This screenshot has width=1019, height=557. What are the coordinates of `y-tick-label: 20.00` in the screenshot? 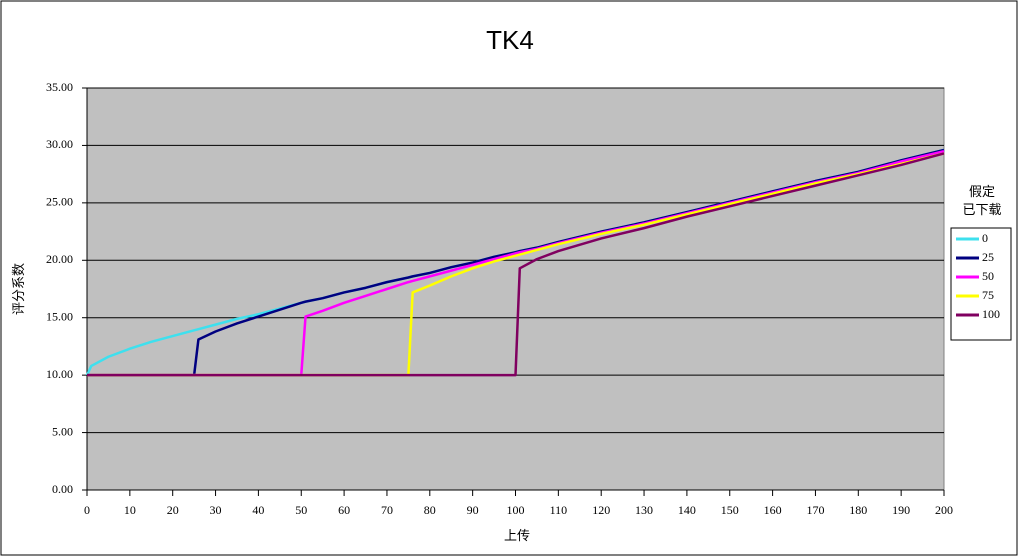 It's located at (59, 259).